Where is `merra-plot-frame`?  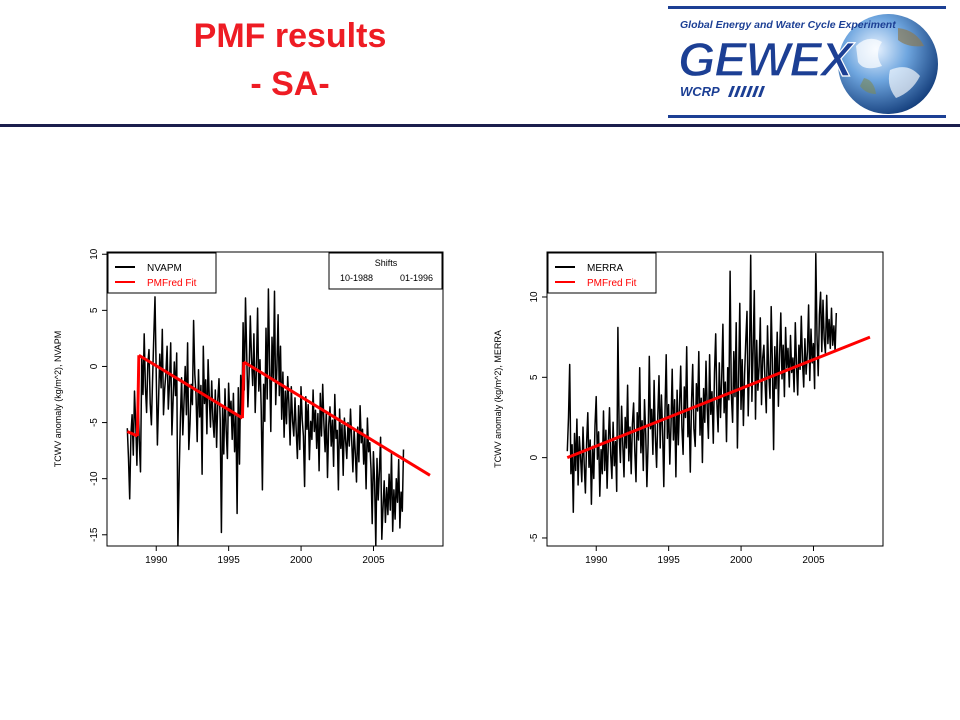 merra-plot-frame is located at coordinates (715, 399).